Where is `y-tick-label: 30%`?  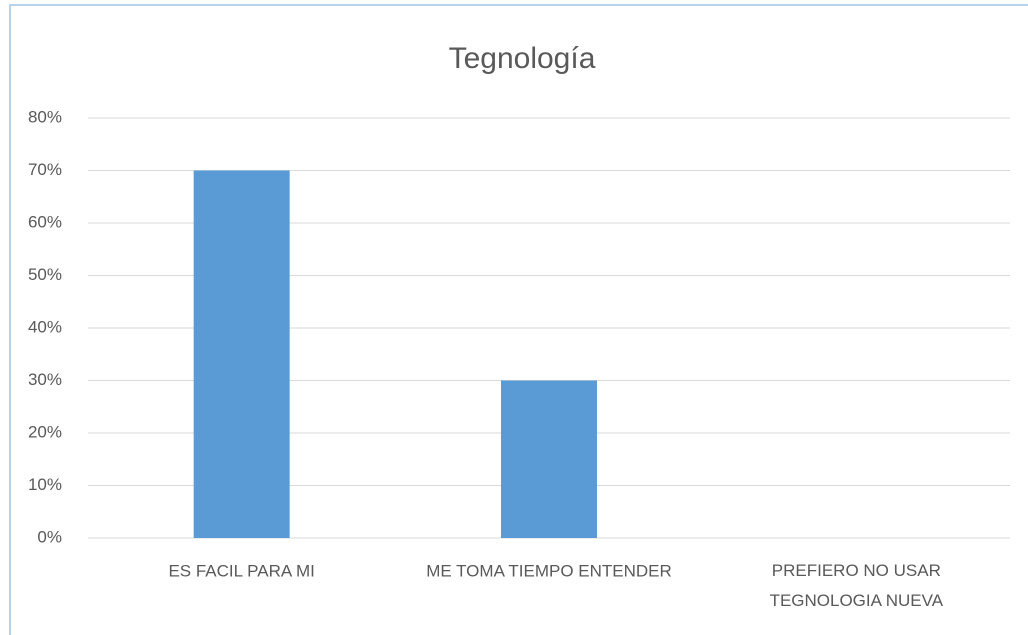 y-tick-label: 30% is located at coordinates (45, 379).